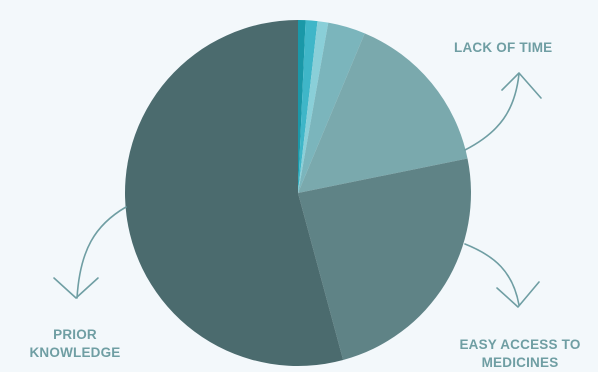  I want to click on label-easy-access-line1: EASY ACCESS TO, so click(520, 344).